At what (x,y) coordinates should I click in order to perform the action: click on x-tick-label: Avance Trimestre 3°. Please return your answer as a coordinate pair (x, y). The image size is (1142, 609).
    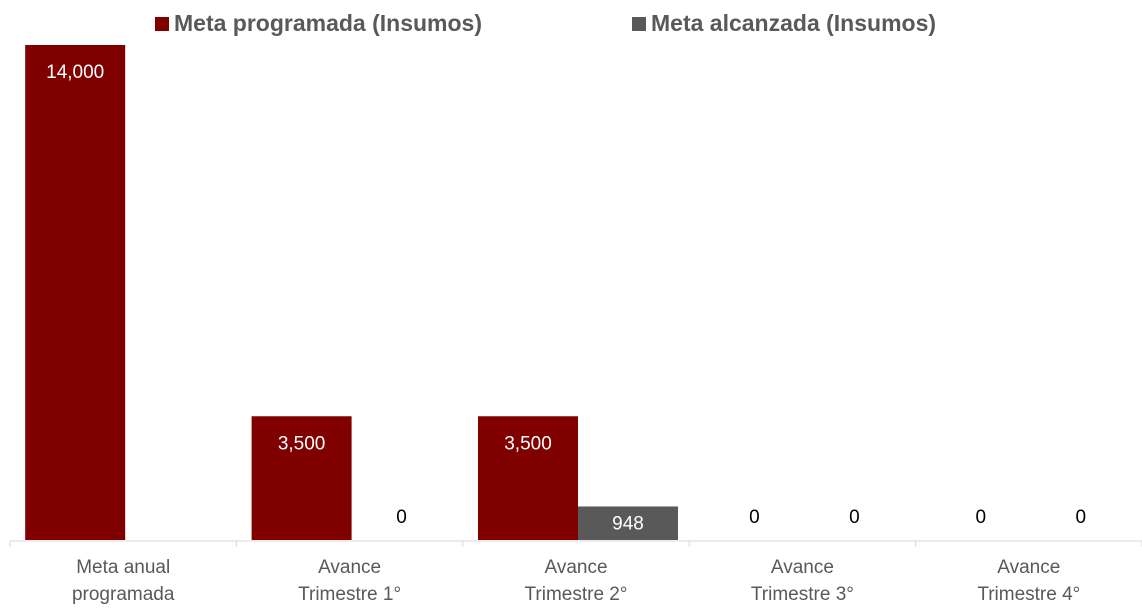
    Looking at the image, I should click on (802, 581).